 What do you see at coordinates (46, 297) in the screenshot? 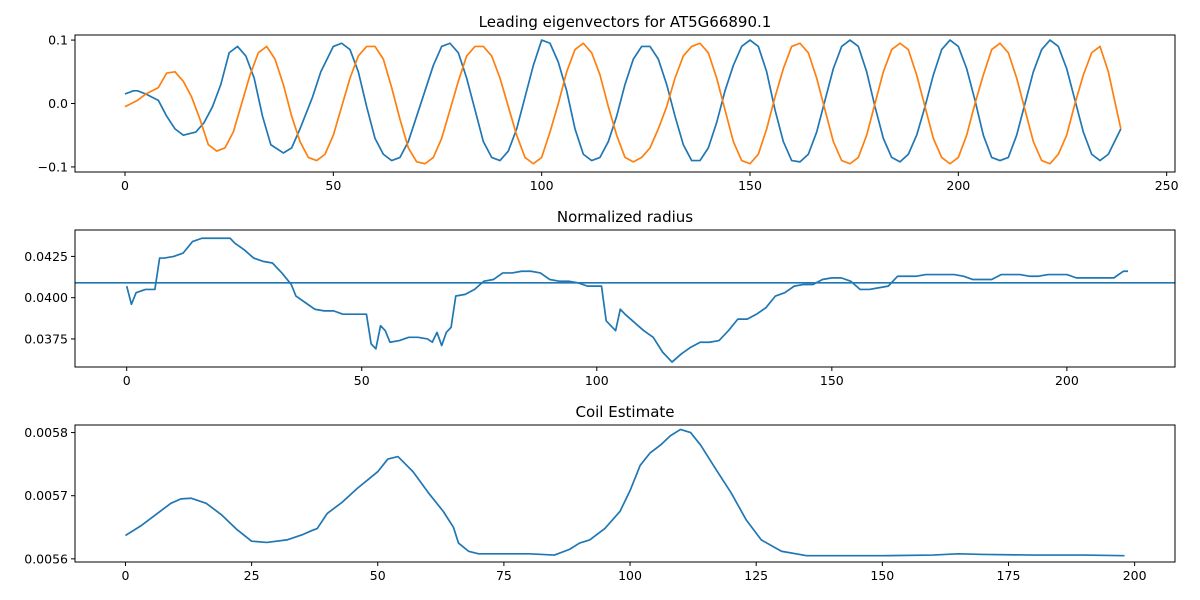
I see `y-tick-label: 0.0400` at bounding box center [46, 297].